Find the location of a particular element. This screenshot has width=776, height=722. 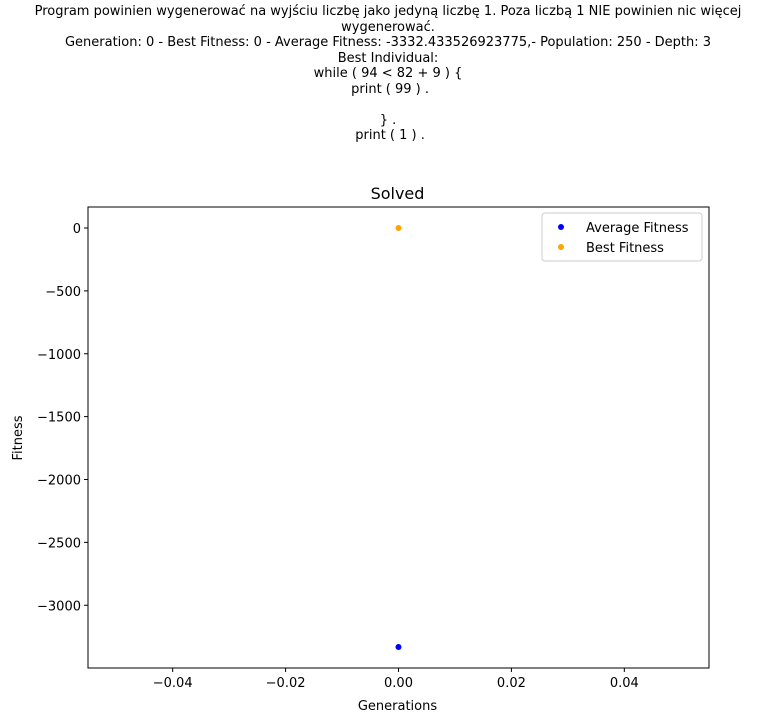

y-tick-label: −1500 is located at coordinates (59, 418).